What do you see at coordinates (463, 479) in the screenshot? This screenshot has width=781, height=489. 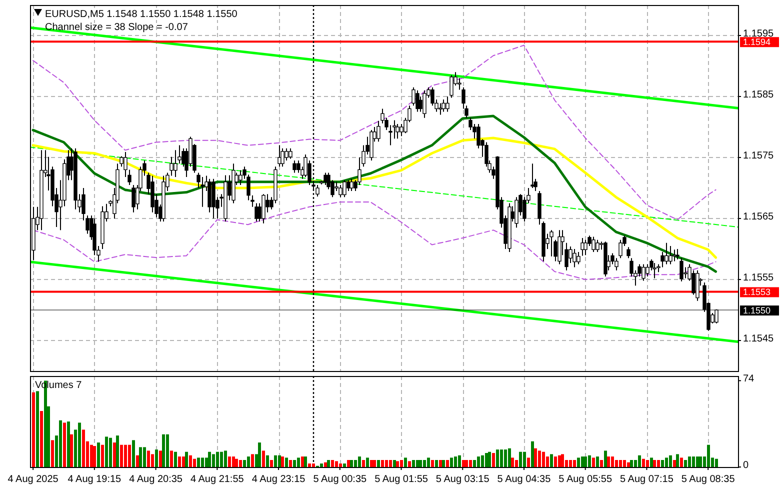 I see `x-tick-label: 5 Aug 03:15` at bounding box center [463, 479].